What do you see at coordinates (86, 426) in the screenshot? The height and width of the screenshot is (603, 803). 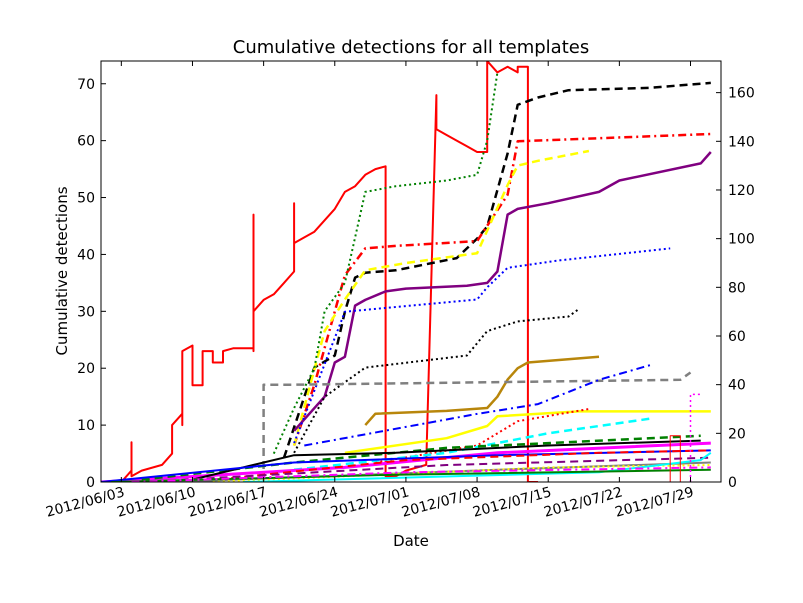 I see `y-tick-label: 10` at bounding box center [86, 426].